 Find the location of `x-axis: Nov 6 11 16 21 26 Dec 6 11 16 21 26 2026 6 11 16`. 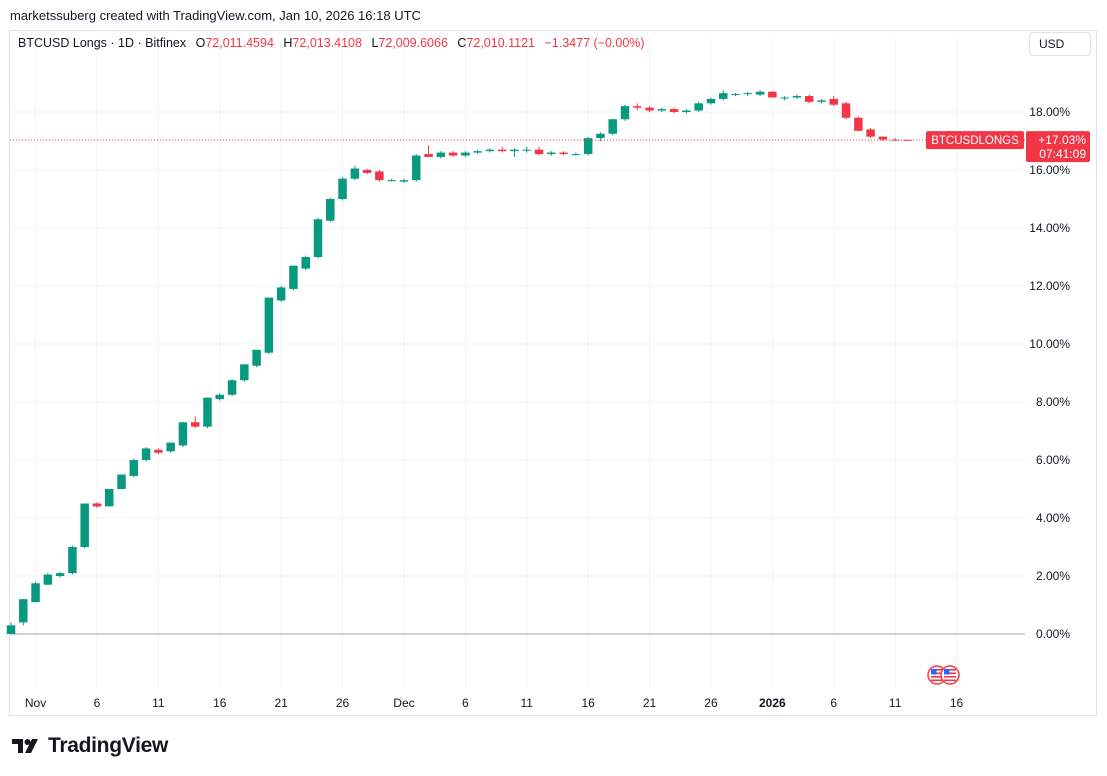

x-axis: Nov 6 11 16 21 26 Dec 6 11 16 21 26 2026 6 11 16 is located at coordinates (494, 703).